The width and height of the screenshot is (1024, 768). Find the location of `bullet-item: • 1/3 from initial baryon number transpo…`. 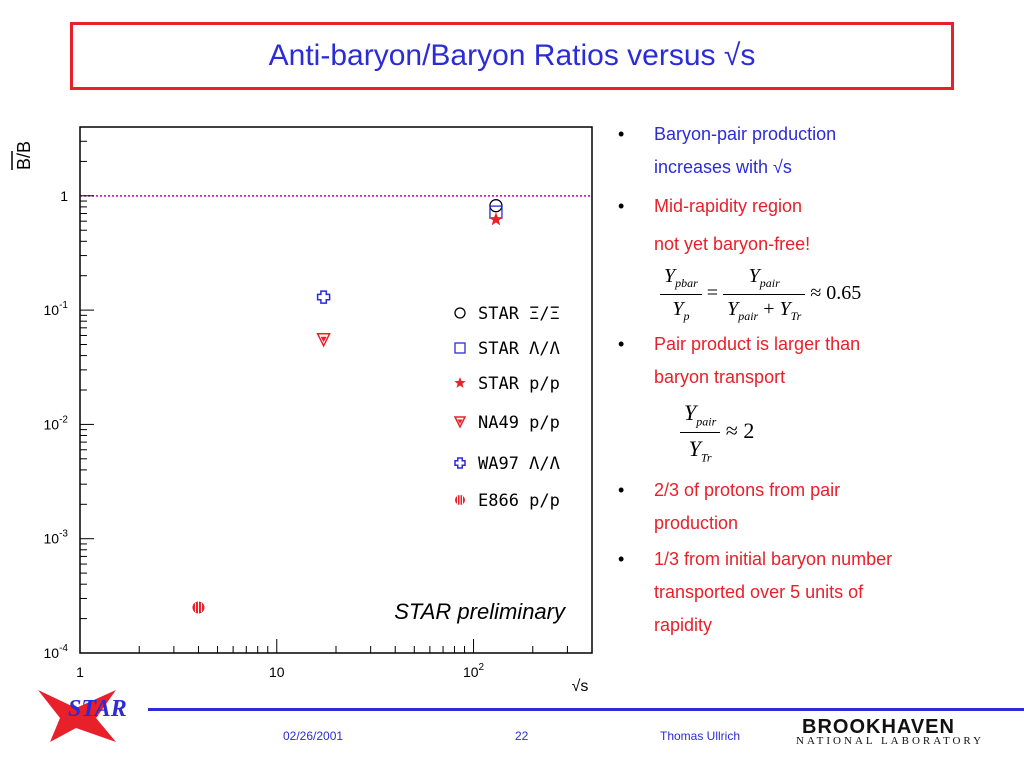

bullet-item: • 1/3 from initial baryon number transpo… is located at coordinates (810, 592).